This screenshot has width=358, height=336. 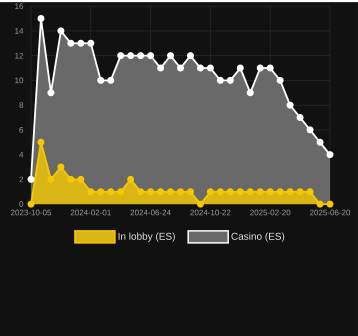 I want to click on x-tick-label: 2023-10-05, so click(x=31, y=213).